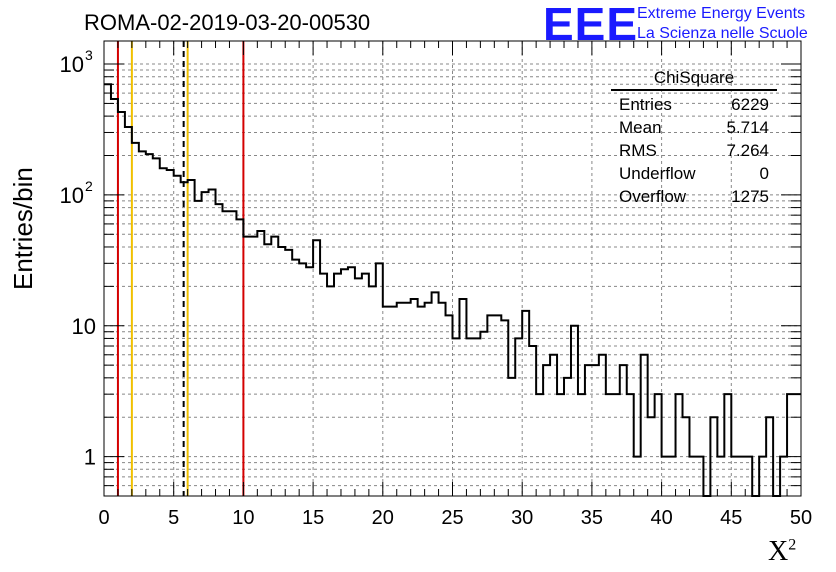  What do you see at coordinates (694, 104) in the screenshot?
I see `stats-row-entries: Entries 6229` at bounding box center [694, 104].